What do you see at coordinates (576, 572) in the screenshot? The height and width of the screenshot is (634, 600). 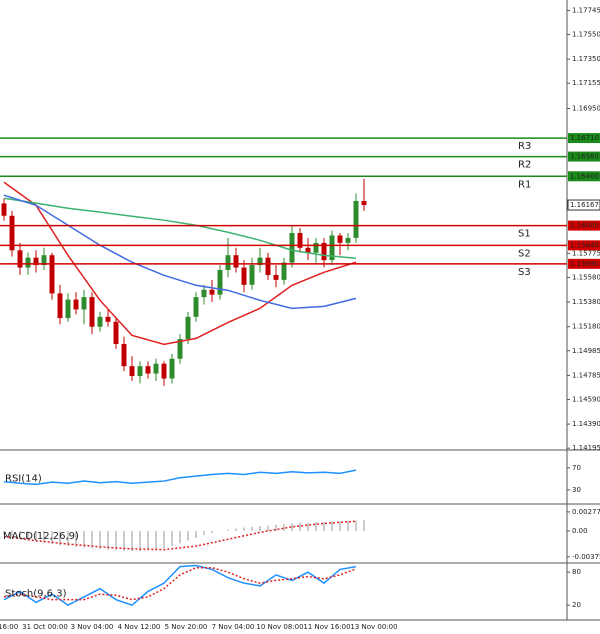 I see `y-tick-label: 80` at bounding box center [576, 572].